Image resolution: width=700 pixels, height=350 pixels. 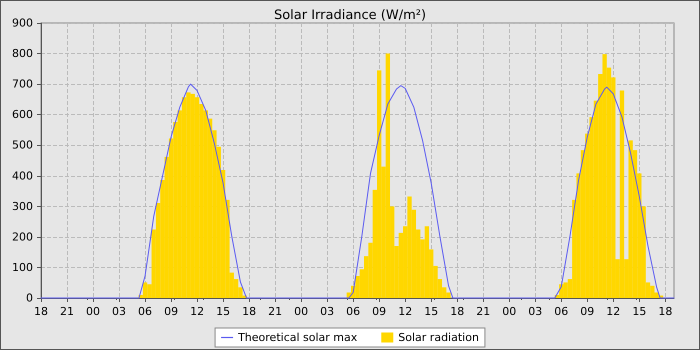 I want to click on y-tick-label: 900, so click(x=22, y=23).